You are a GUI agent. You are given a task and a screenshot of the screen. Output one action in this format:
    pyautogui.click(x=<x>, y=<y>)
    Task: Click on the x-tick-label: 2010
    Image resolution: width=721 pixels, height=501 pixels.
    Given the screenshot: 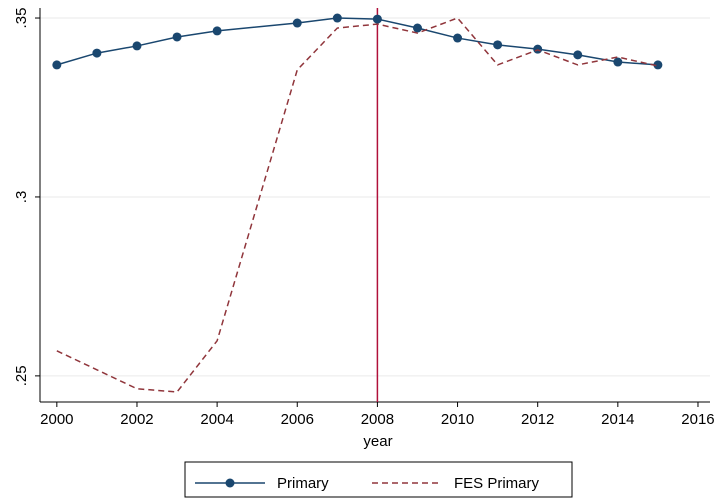 What is the action you would take?
    pyautogui.click(x=457, y=419)
    